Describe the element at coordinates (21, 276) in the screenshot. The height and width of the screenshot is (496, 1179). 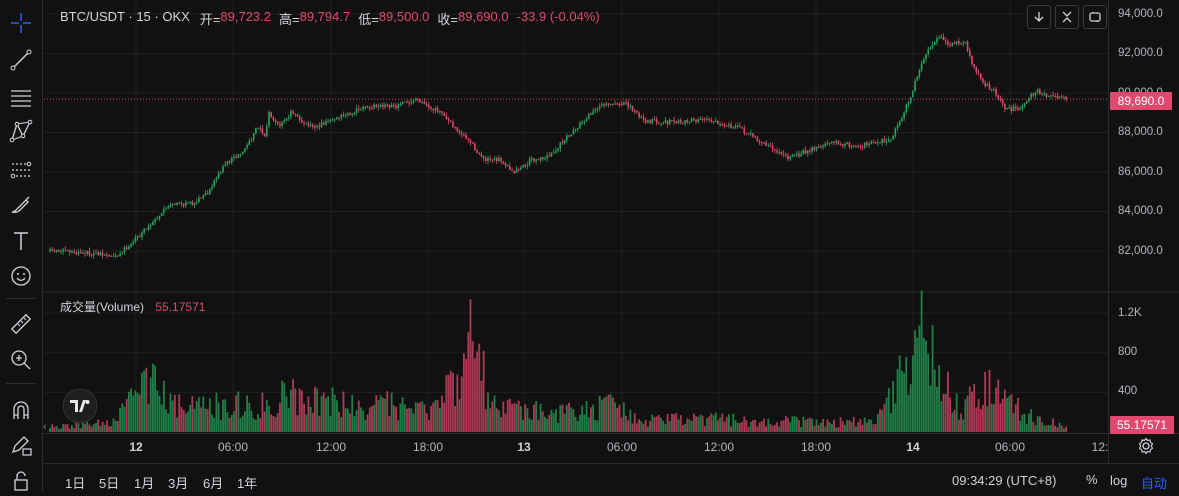
I see `emoji-icon` at that location.